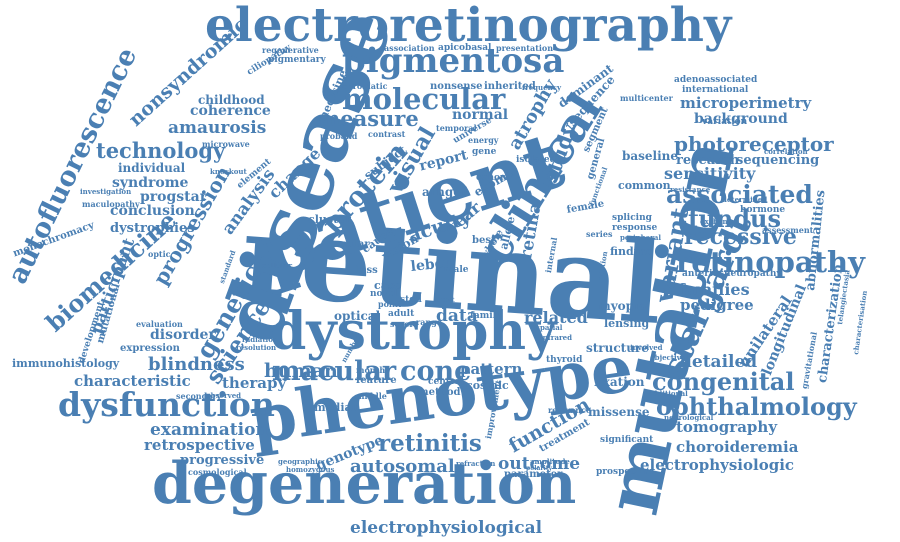 Image resolution: width=900 pixels, height=542 pixels. What do you see at coordinates (357, 316) in the screenshot?
I see `word-optical: optical` at bounding box center [357, 316].